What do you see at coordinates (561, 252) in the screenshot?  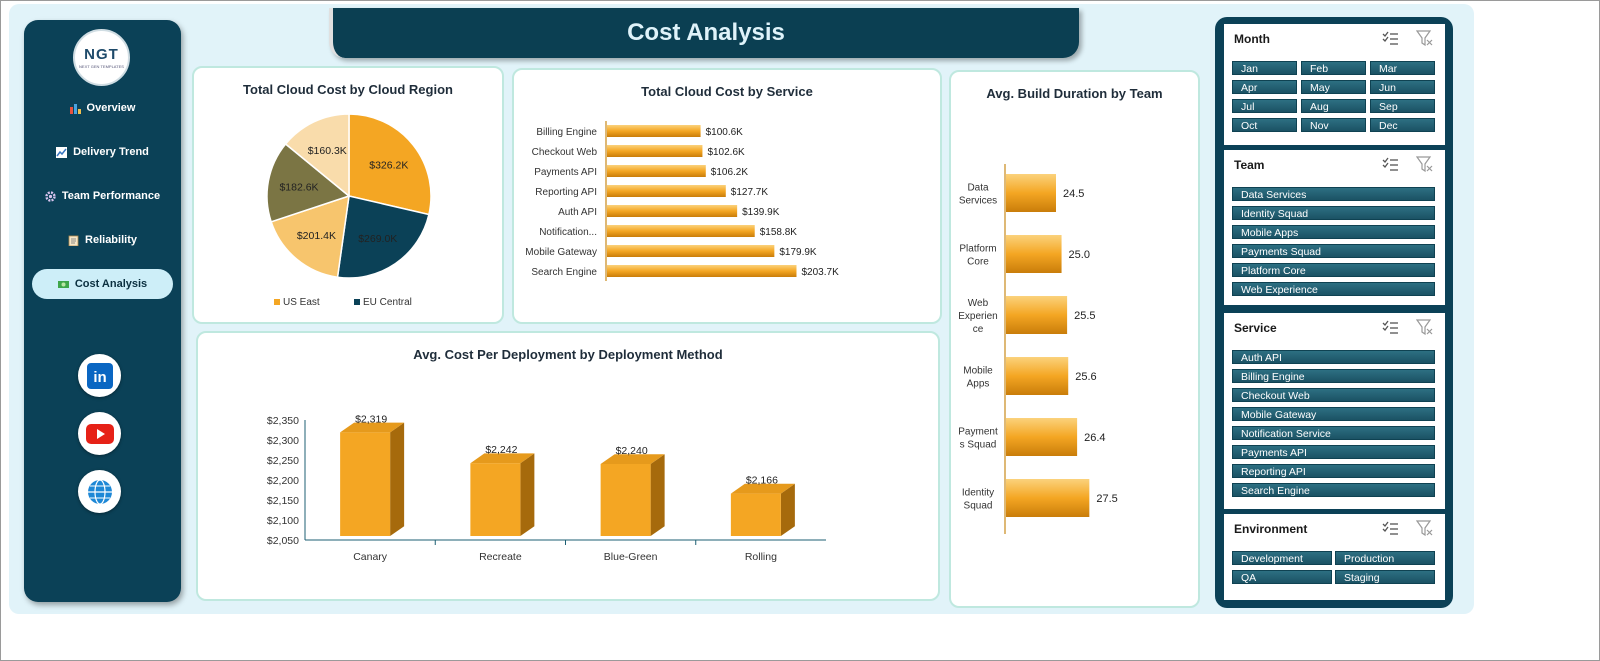 I see `category-label: Mobile Gateway` at bounding box center [561, 252].